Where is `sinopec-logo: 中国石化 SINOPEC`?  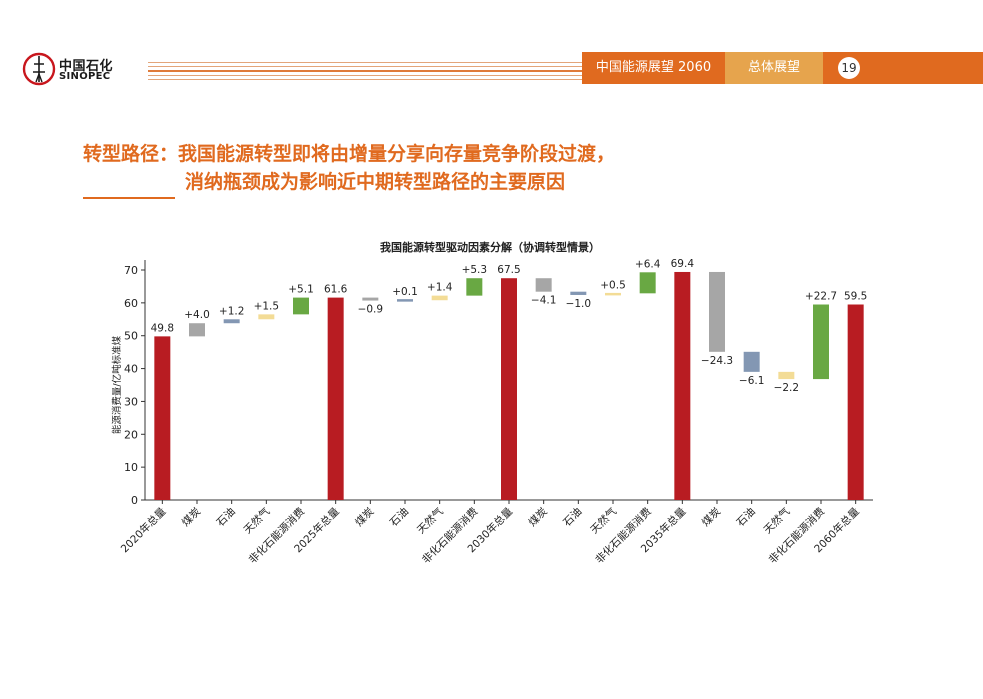 sinopec-logo: 中国石化 SINOPEC is located at coordinates (77, 70).